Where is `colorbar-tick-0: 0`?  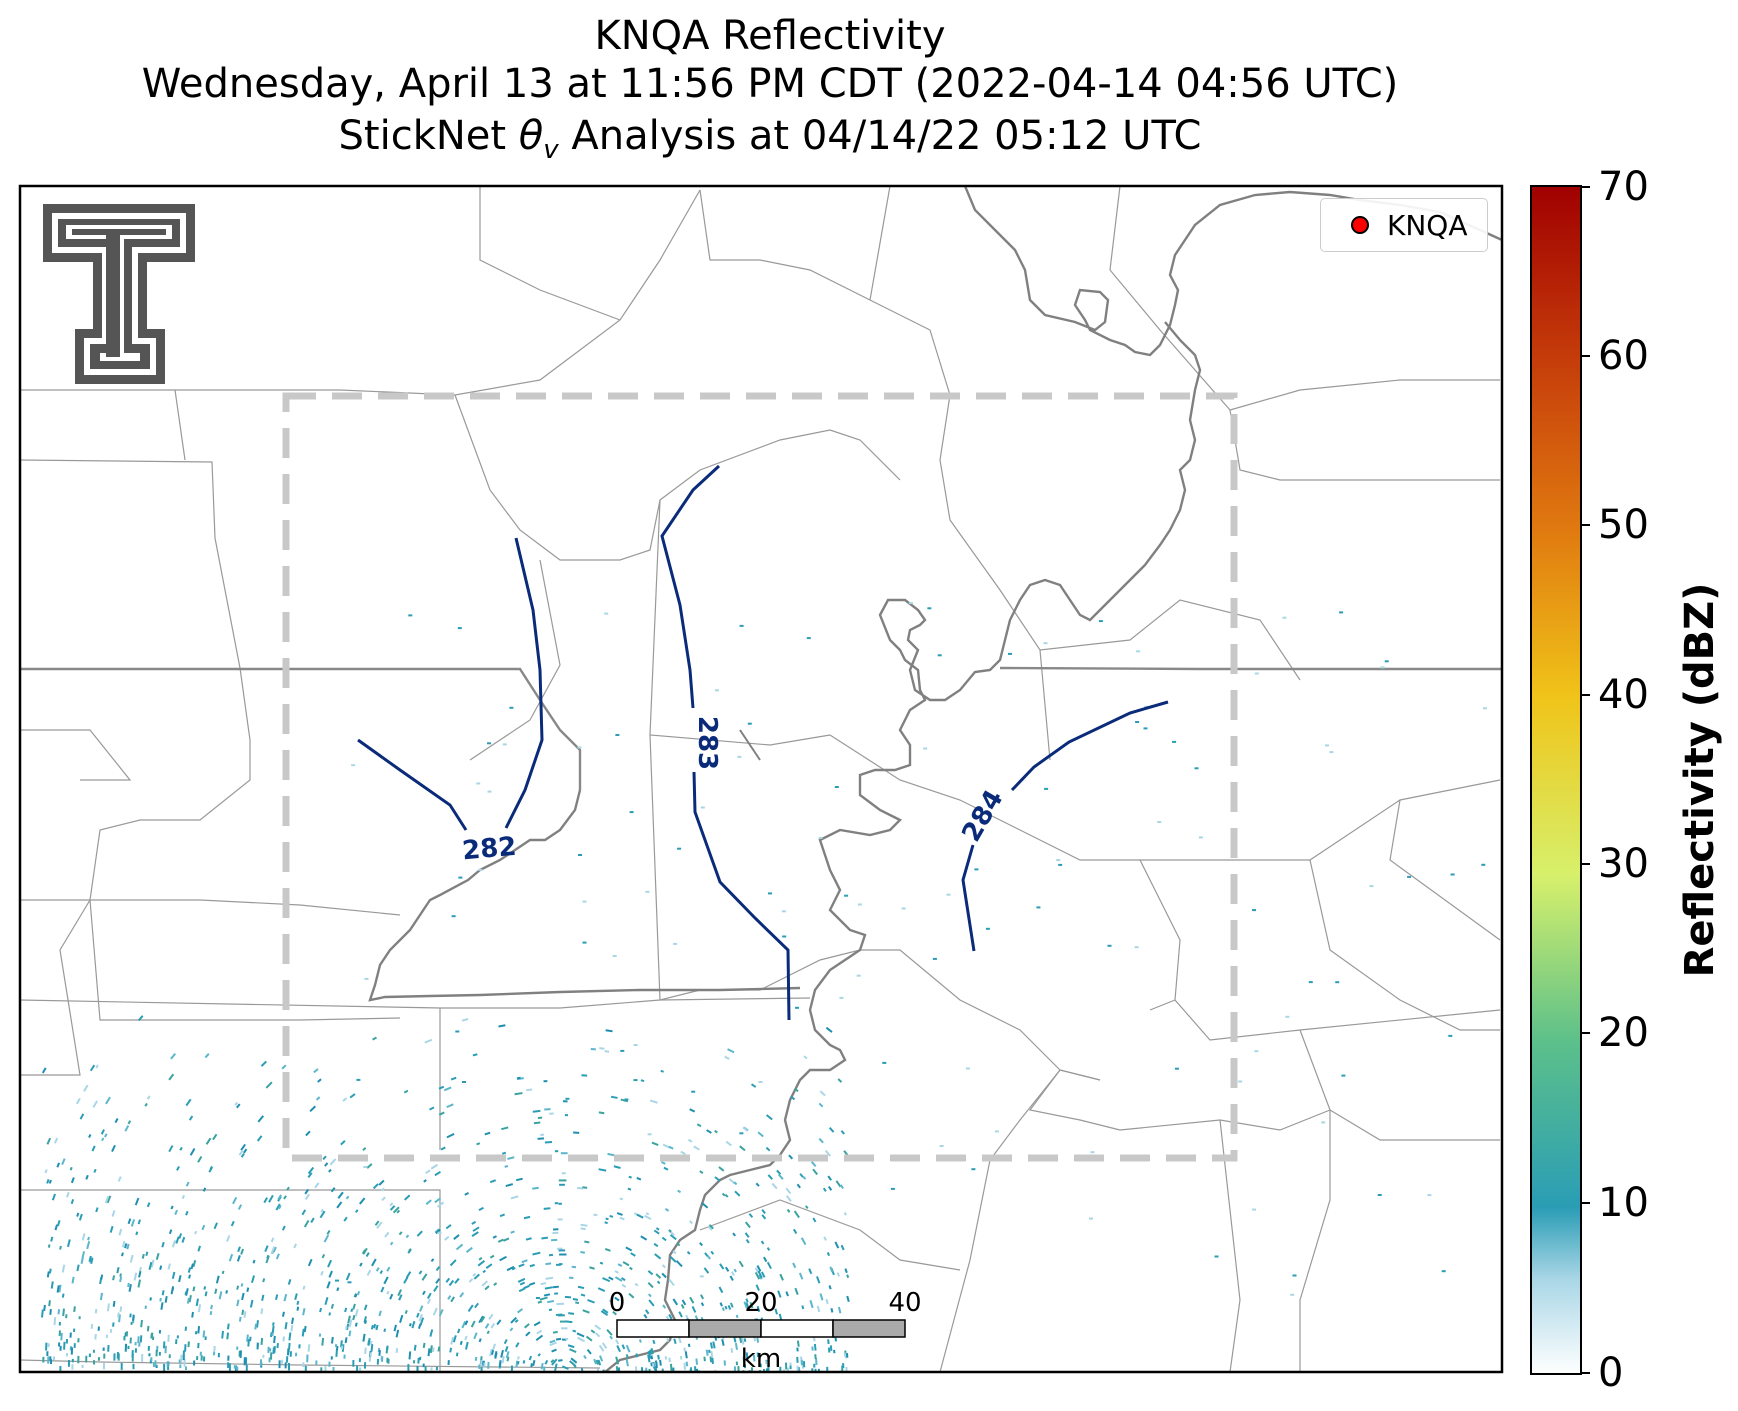
colorbar-tick-0: 0 is located at coordinates (1611, 1373).